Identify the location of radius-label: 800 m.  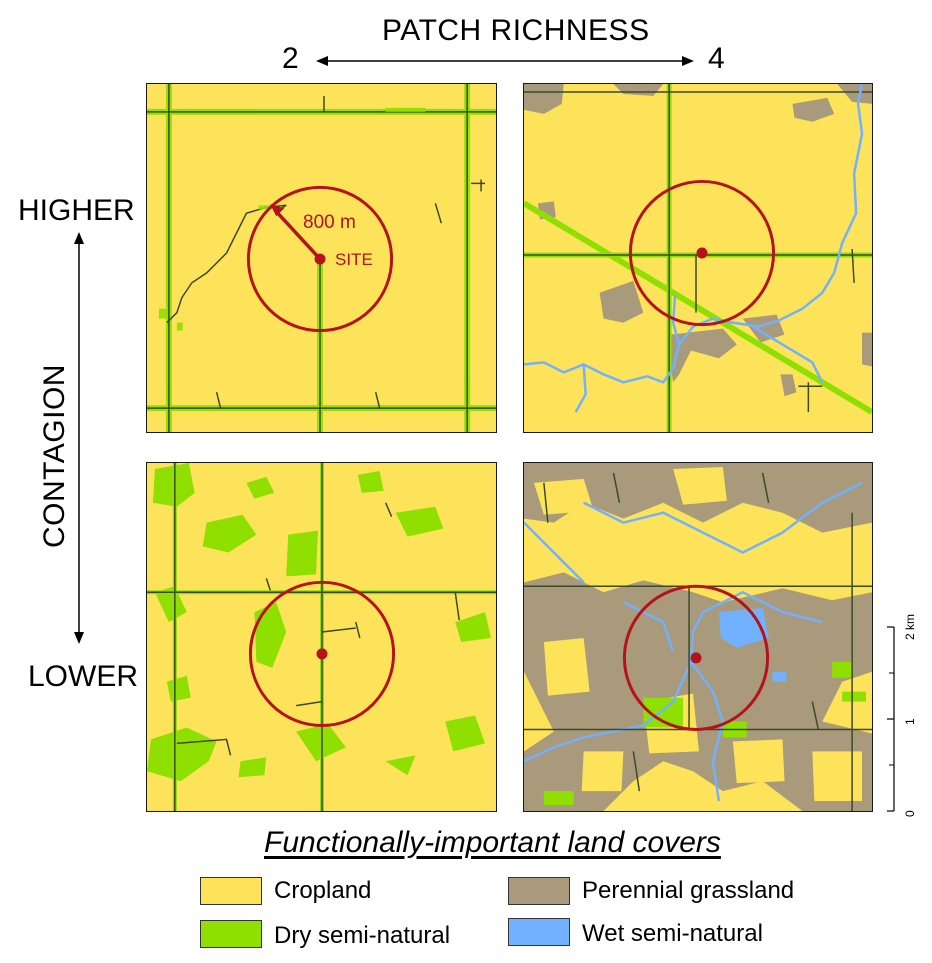
(329, 222).